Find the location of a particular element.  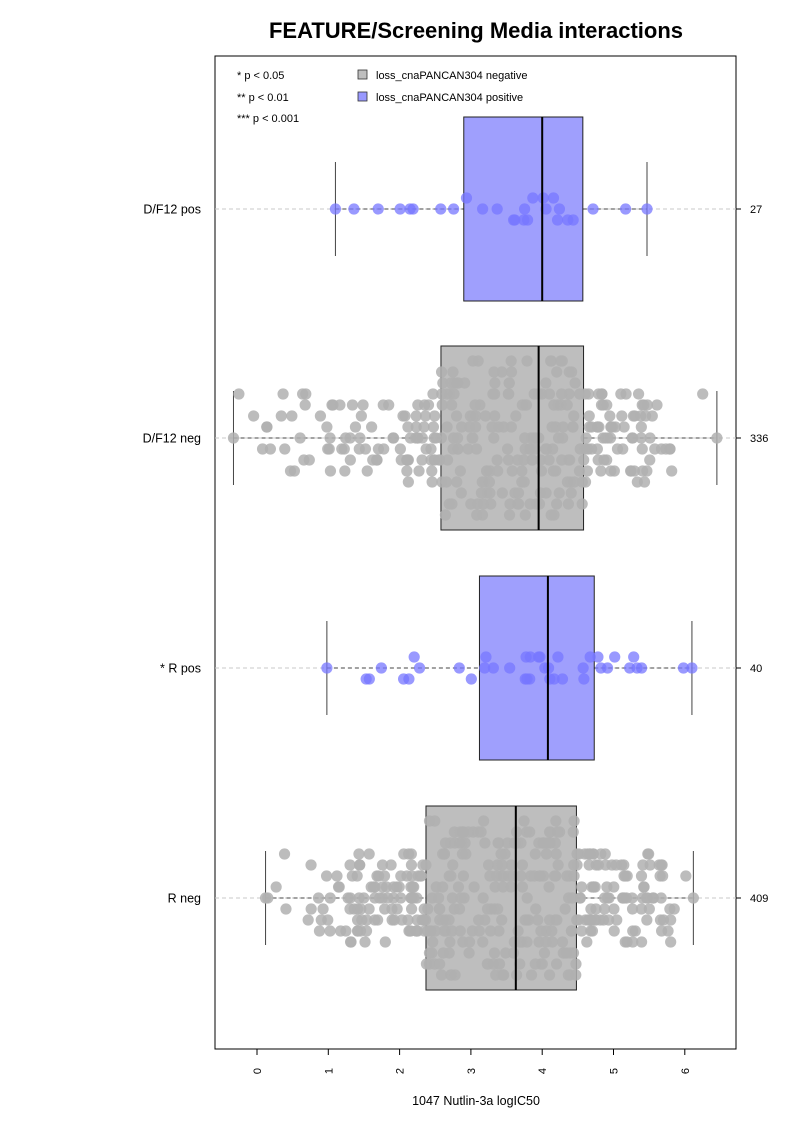

group-label: D/F12 neg is located at coordinates (172, 439).